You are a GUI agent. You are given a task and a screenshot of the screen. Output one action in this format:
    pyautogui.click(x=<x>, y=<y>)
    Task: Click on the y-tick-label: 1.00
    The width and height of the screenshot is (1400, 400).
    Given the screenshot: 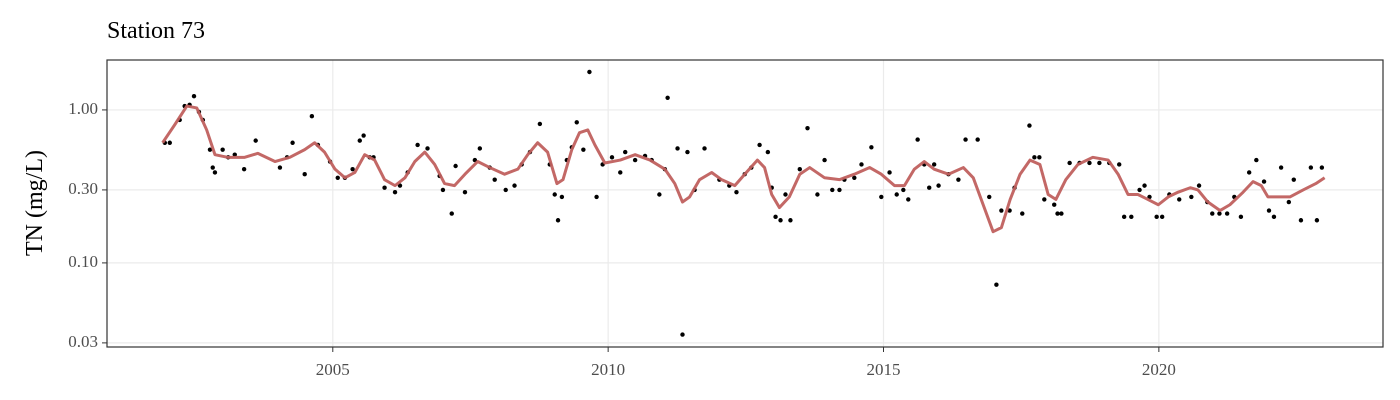 What is the action you would take?
    pyautogui.click(x=83, y=108)
    